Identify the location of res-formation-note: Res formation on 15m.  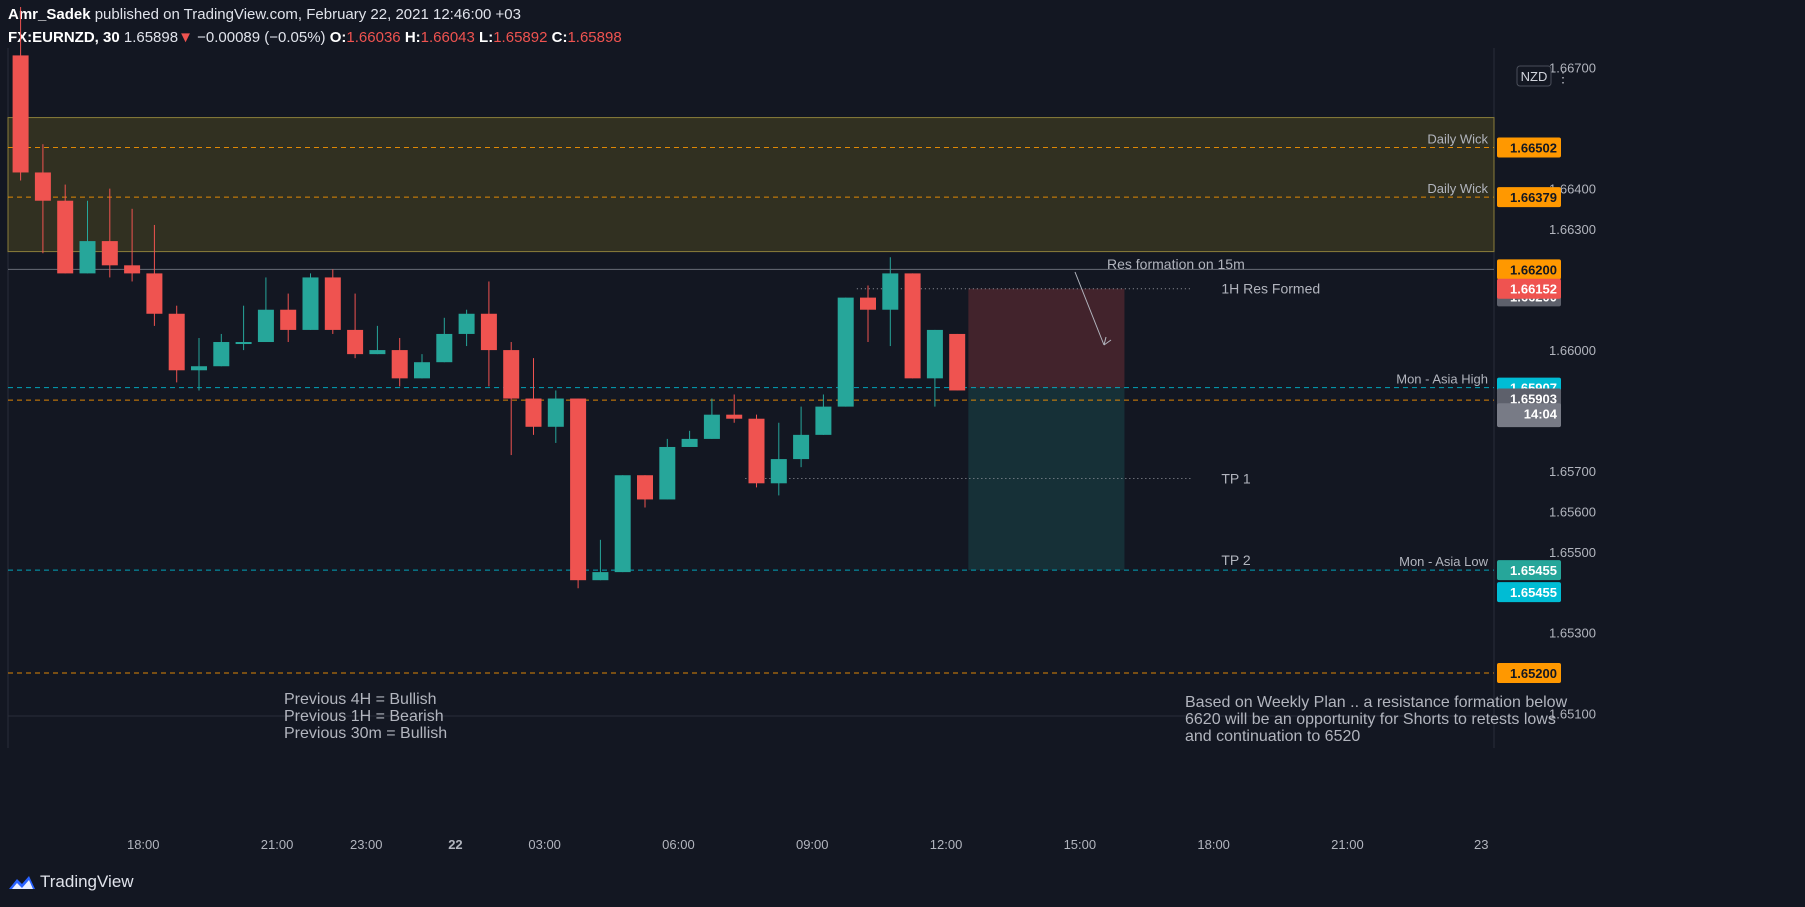
(1176, 264).